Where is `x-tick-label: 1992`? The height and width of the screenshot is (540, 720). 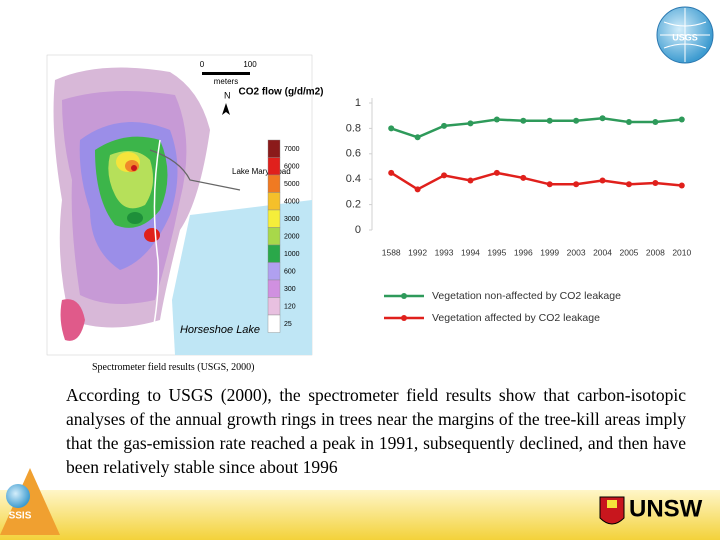
x-tick-label: 1992 is located at coordinates (417, 252).